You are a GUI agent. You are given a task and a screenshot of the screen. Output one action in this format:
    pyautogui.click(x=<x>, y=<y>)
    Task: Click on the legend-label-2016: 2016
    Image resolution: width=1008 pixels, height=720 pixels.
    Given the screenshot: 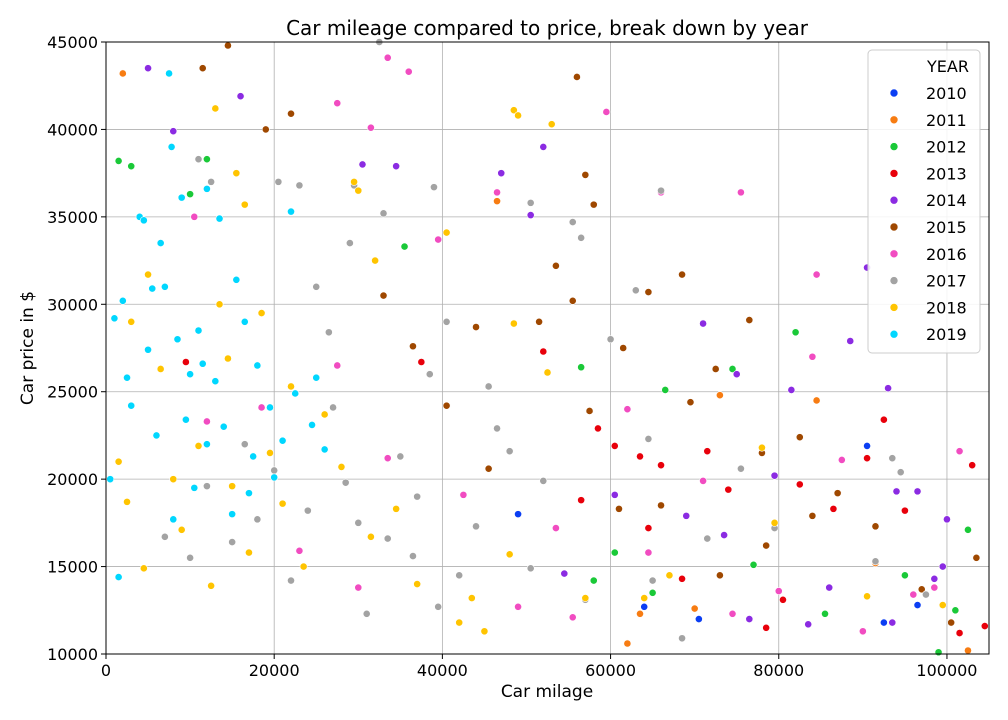 What is the action you would take?
    pyautogui.click(x=946, y=254)
    